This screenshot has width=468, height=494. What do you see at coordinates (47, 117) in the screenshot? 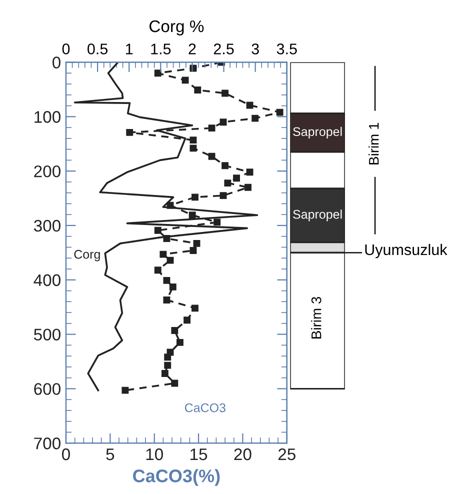
I see `y-tick-label: 100` at bounding box center [47, 117].